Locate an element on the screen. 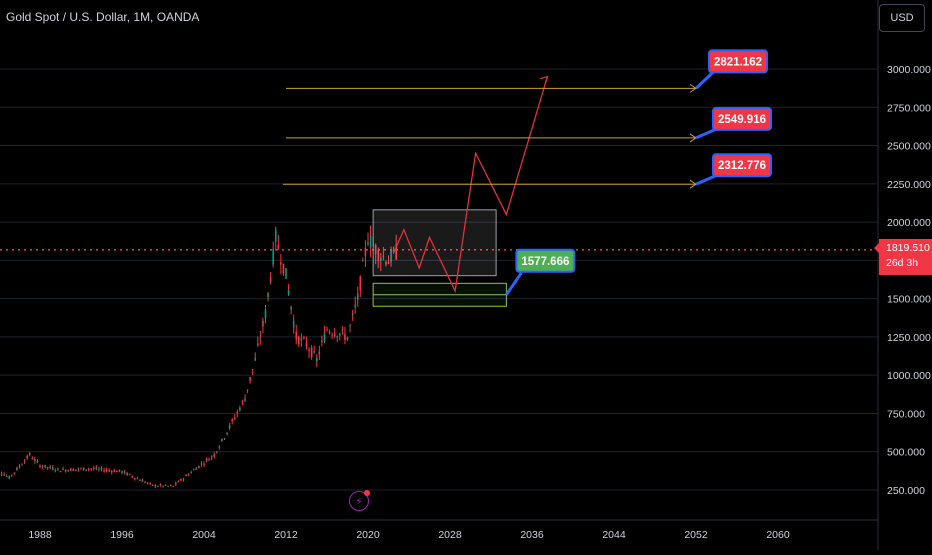  target-callout-box is located at coordinates (742, 165).